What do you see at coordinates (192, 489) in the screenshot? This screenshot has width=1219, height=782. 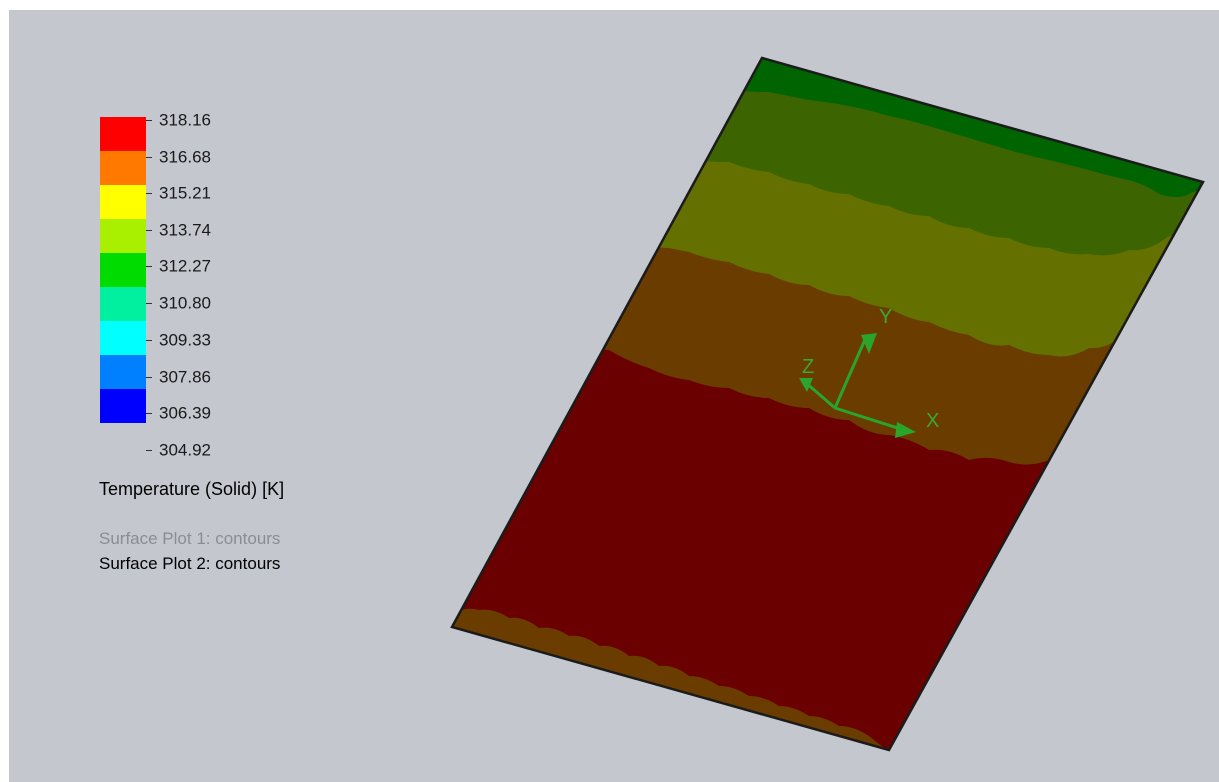 I see `legend-quantity-label: Temperature (Solid) [K]` at bounding box center [192, 489].